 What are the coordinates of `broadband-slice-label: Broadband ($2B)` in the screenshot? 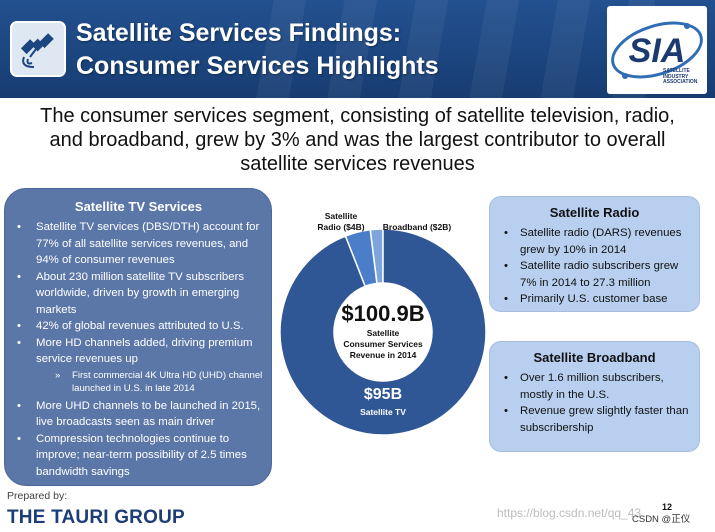 It's located at (417, 227).